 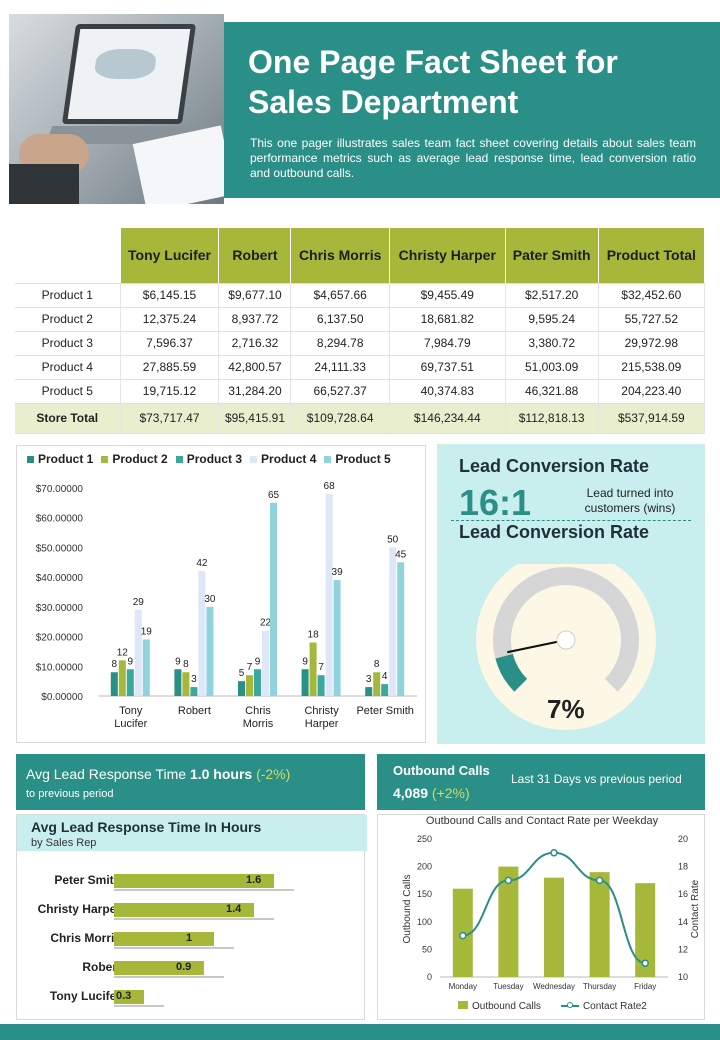 What do you see at coordinates (186, 664) in the screenshot?
I see `data-label: 8` at bounding box center [186, 664].